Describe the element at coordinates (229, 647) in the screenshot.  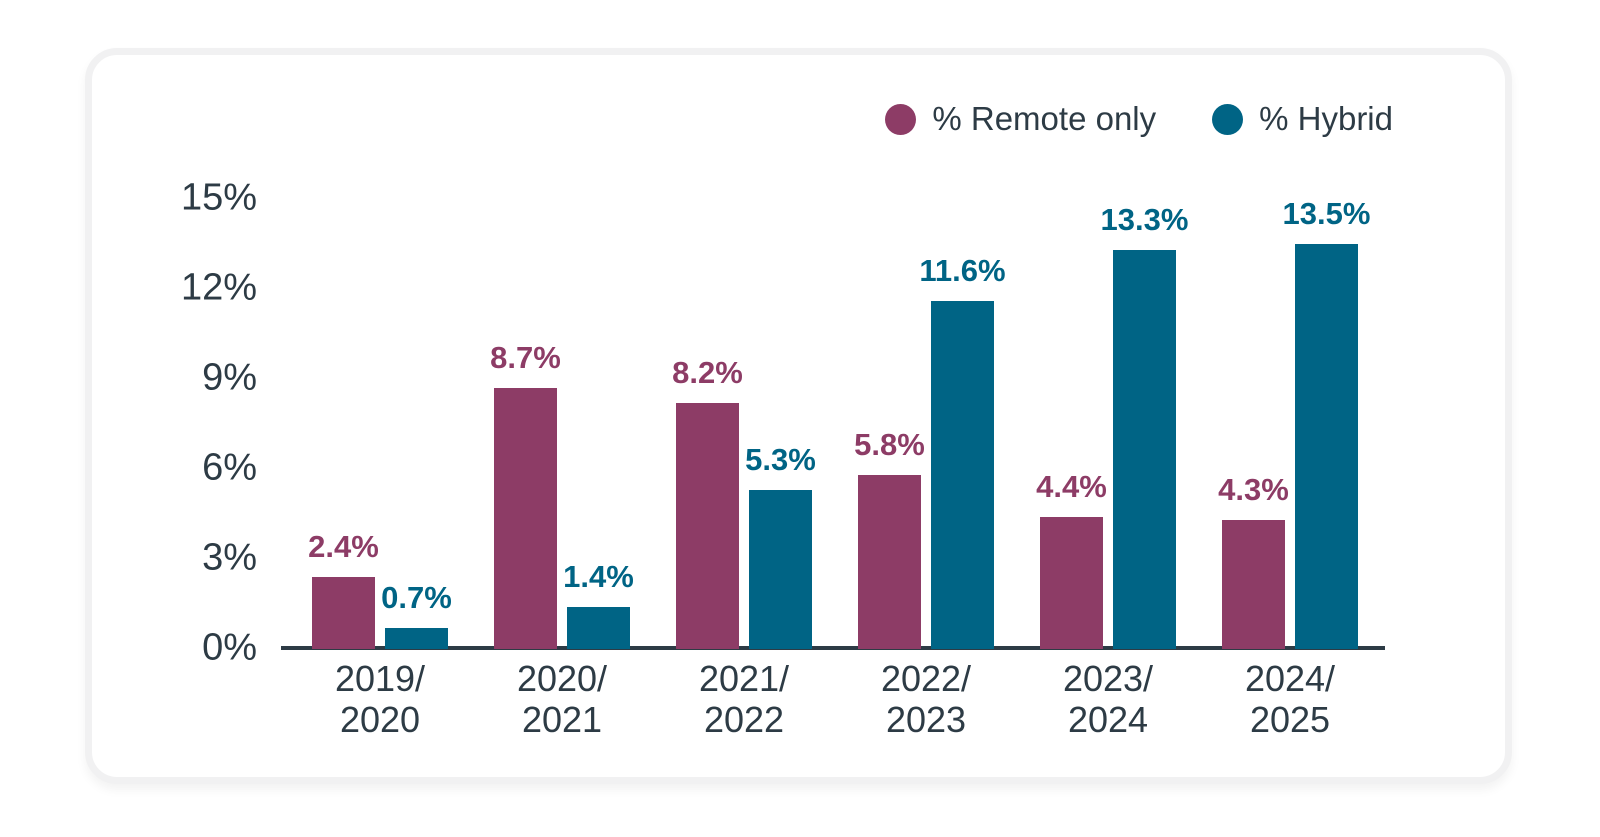
I see `y-axis-tick-label: 0%` at that location.